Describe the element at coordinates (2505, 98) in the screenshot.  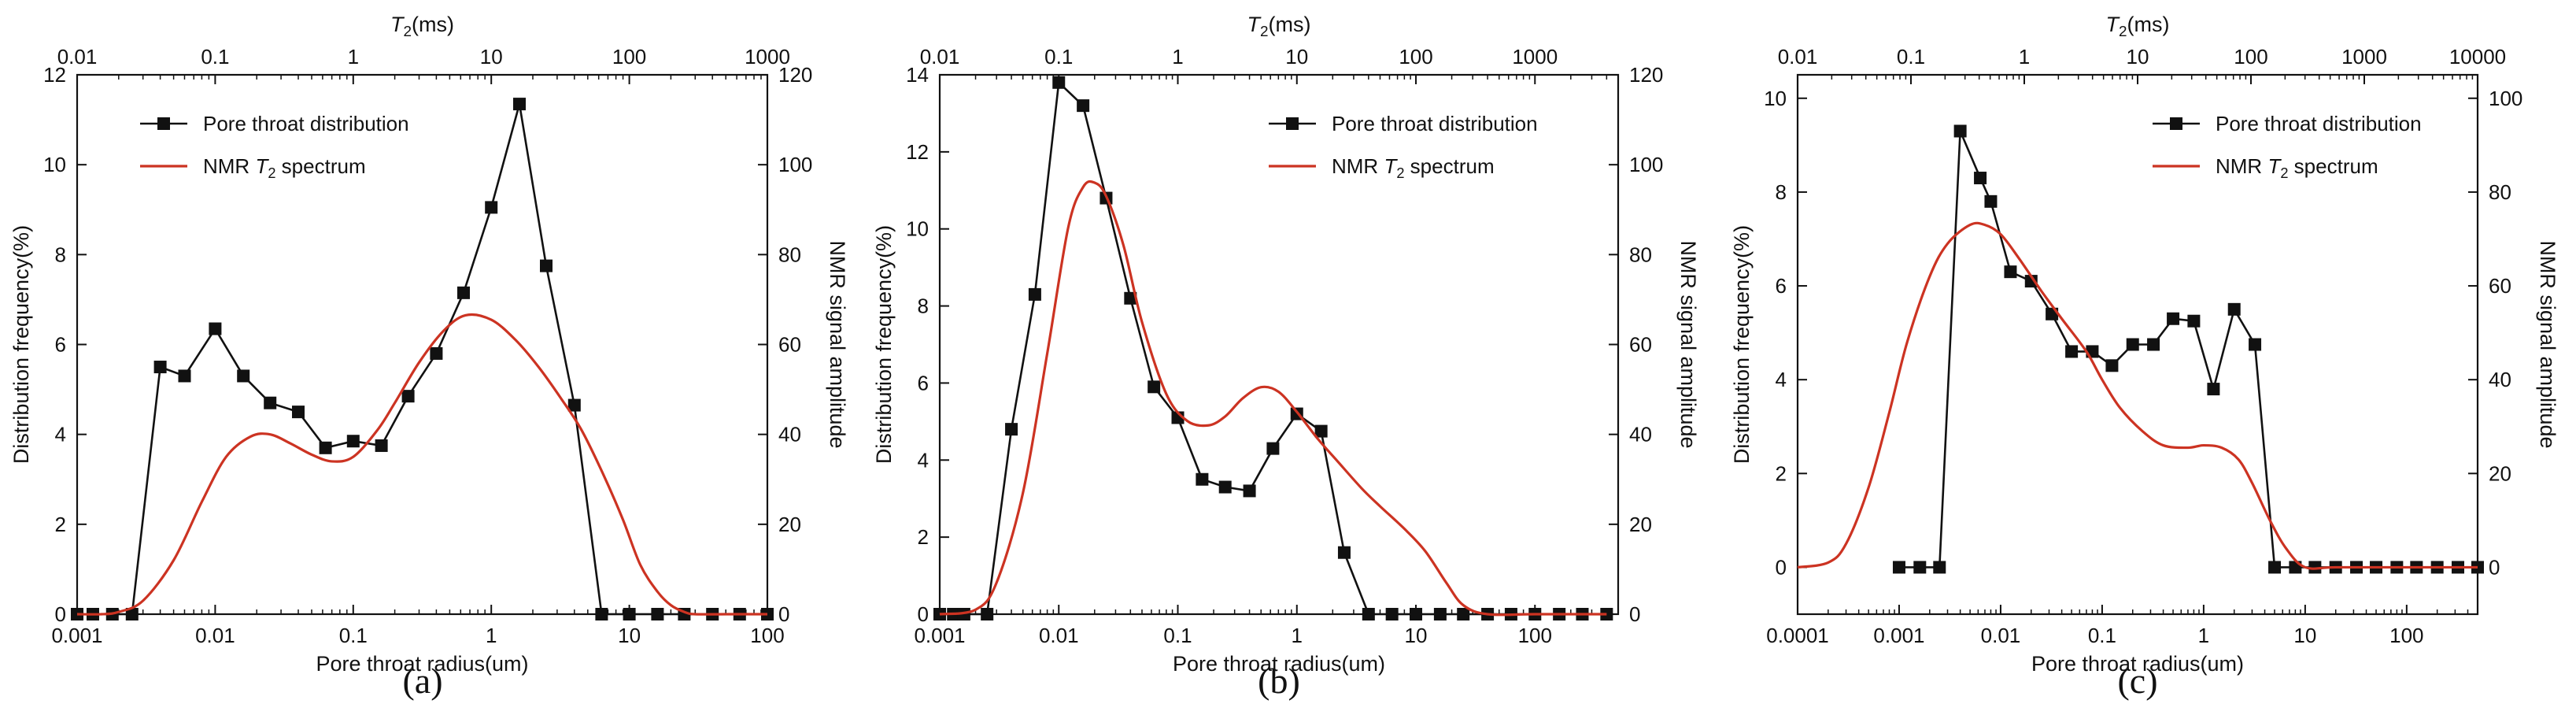
I see `y-right-tick-label: 100` at that location.